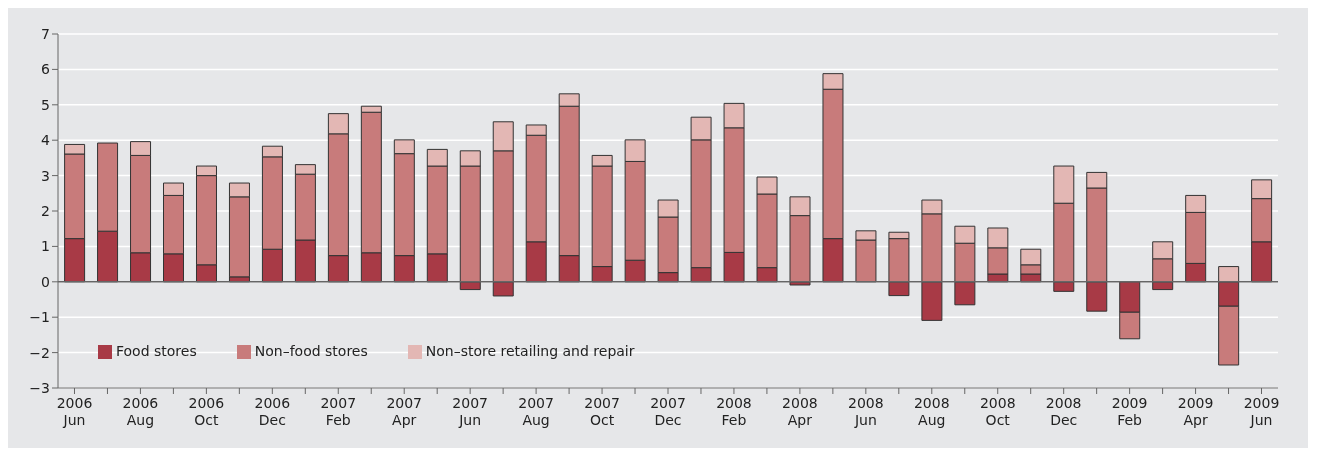 This screenshot has height=454, width=1328. I want to click on legend-label: Non–store retailing and repair, so click(530, 351).